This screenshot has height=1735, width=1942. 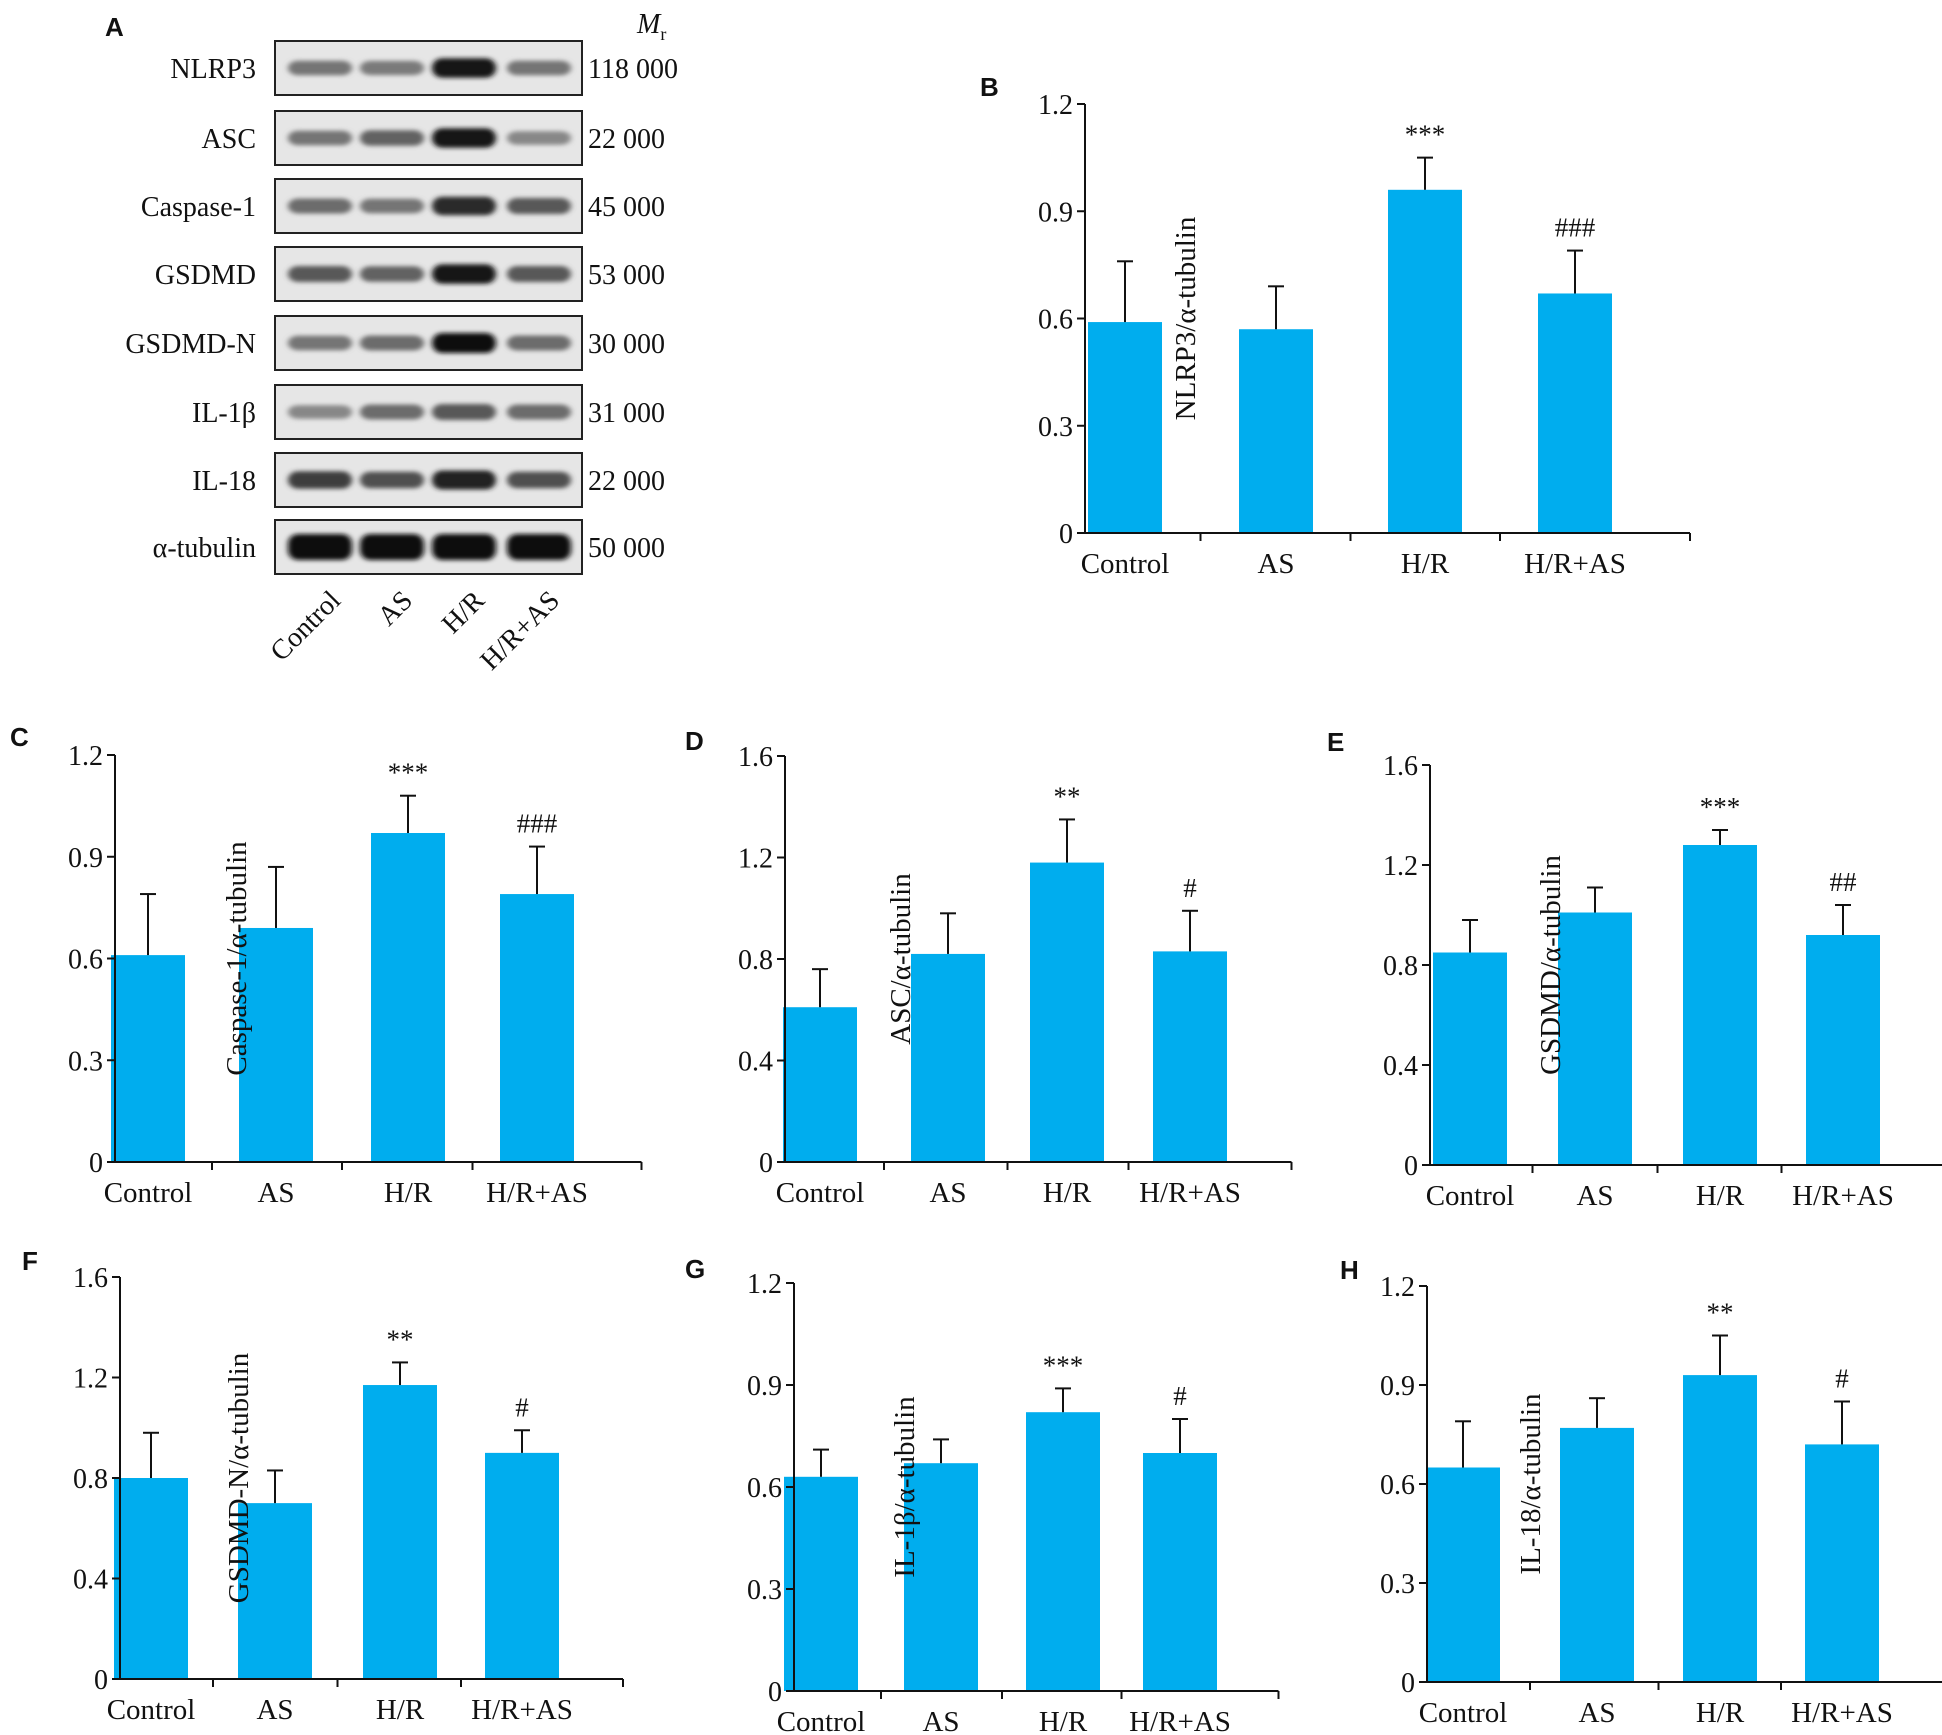 What do you see at coordinates (320, 547) in the screenshot?
I see `blot-band-alpha-tubulin-control` at bounding box center [320, 547].